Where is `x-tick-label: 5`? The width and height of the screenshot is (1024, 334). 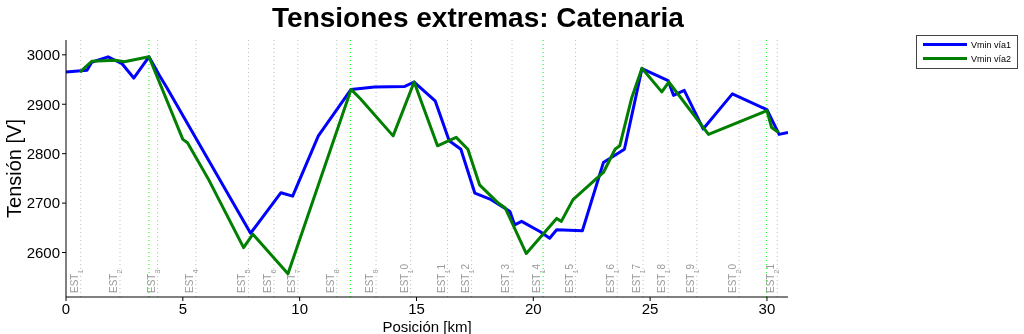
x-tick-label: 5 is located at coordinates (182, 308).